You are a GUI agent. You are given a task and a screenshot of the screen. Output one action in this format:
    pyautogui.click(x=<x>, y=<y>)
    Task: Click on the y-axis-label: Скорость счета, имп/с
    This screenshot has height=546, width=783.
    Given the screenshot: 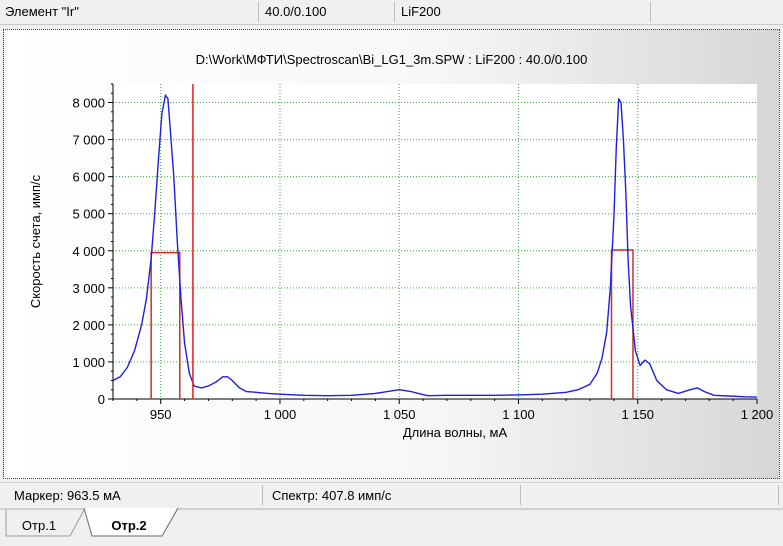 What is the action you would take?
    pyautogui.click(x=35, y=241)
    